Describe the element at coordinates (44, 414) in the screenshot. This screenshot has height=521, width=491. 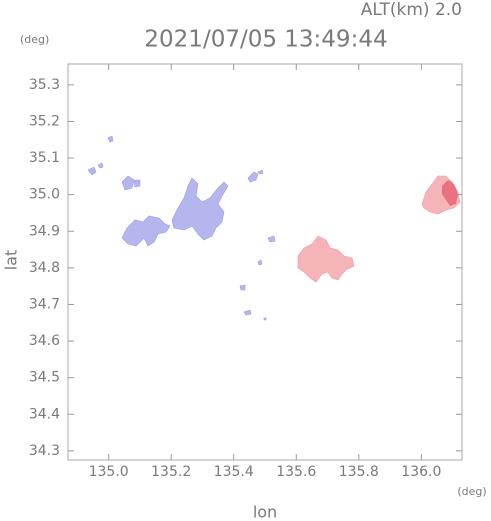
I see `y-tick-label: 34.4` at that location.